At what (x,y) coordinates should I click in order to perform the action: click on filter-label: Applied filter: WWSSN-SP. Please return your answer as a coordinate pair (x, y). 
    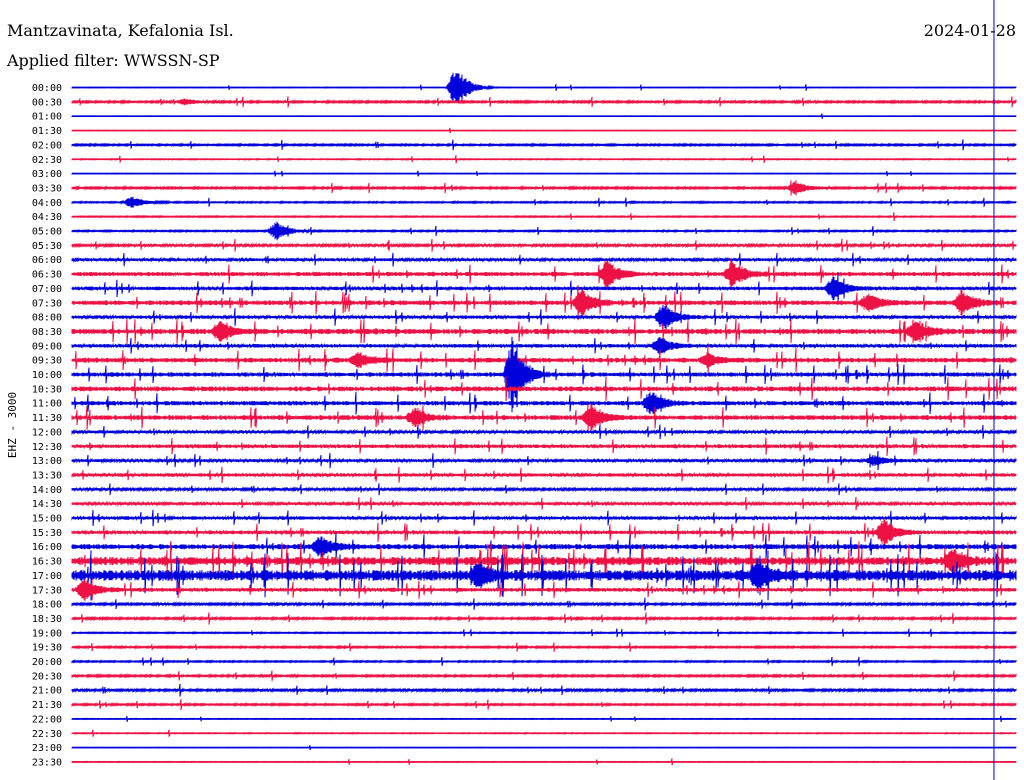
    Looking at the image, I should click on (113, 60).